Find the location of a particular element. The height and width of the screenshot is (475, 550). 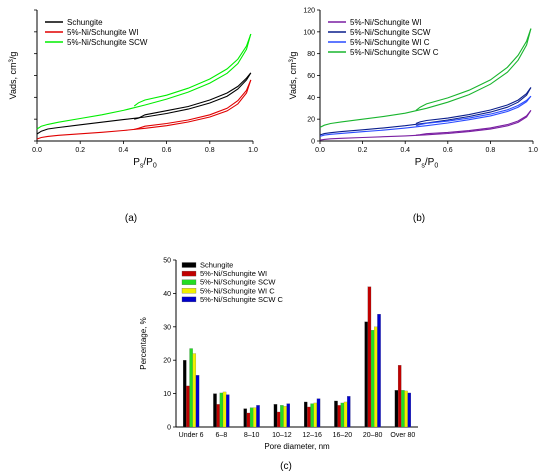

x-tick-label: 6–8 is located at coordinates (222, 435).